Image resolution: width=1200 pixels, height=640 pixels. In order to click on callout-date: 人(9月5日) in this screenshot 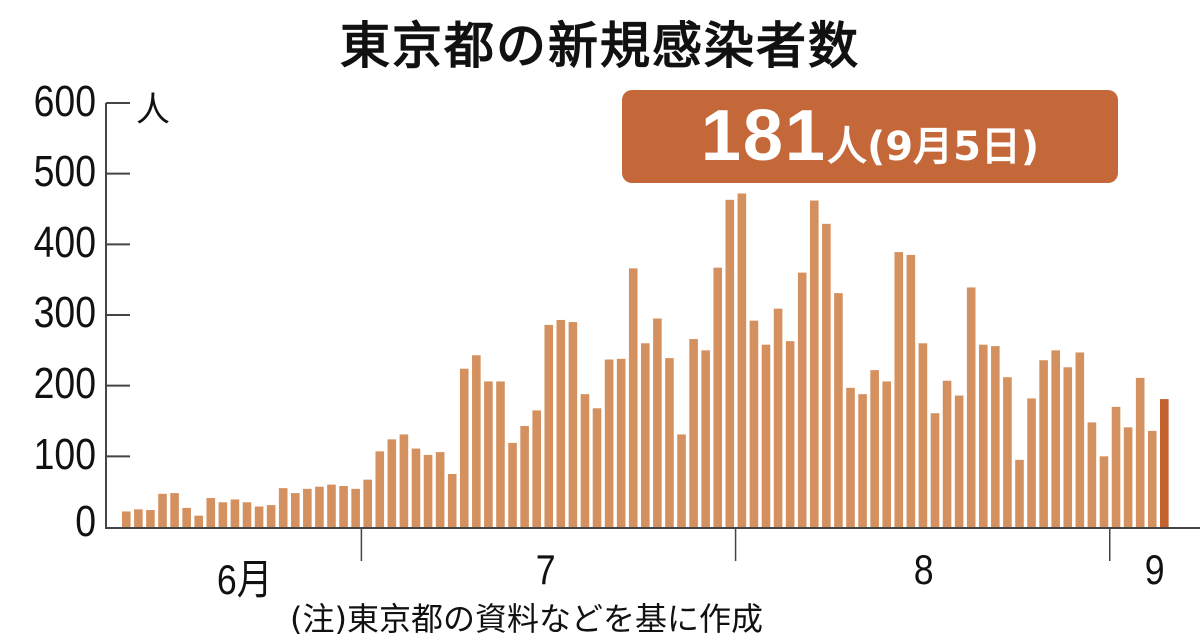, I will do `click(933, 147)`.